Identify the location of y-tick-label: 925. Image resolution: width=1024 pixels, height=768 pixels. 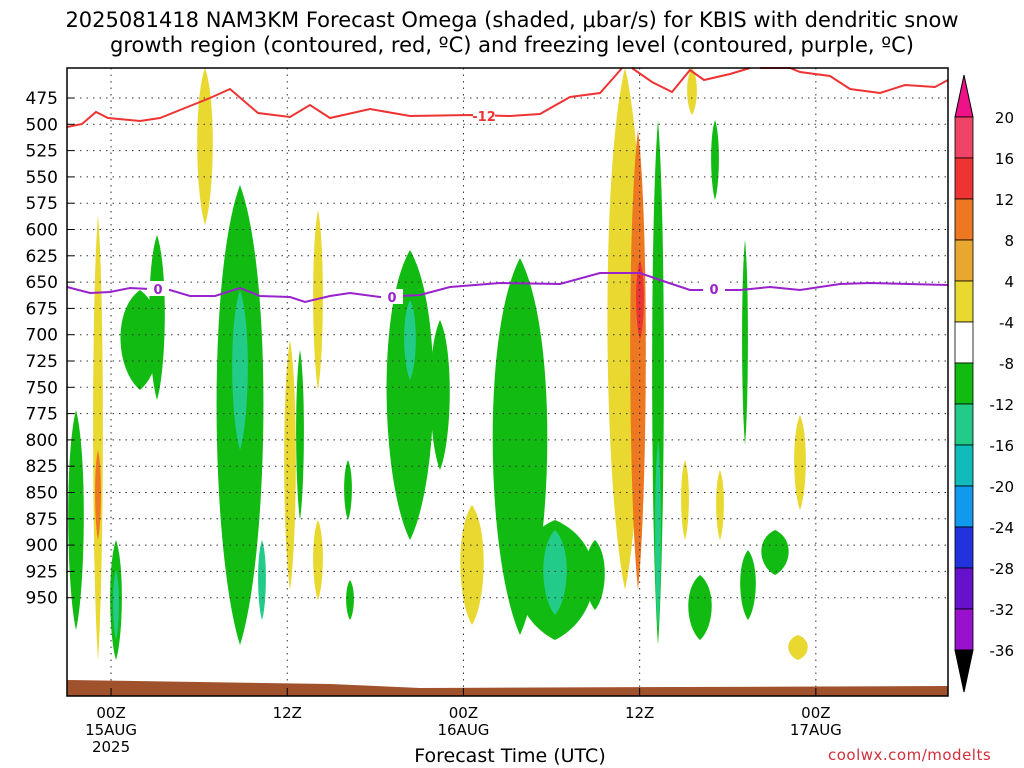
(42, 572).